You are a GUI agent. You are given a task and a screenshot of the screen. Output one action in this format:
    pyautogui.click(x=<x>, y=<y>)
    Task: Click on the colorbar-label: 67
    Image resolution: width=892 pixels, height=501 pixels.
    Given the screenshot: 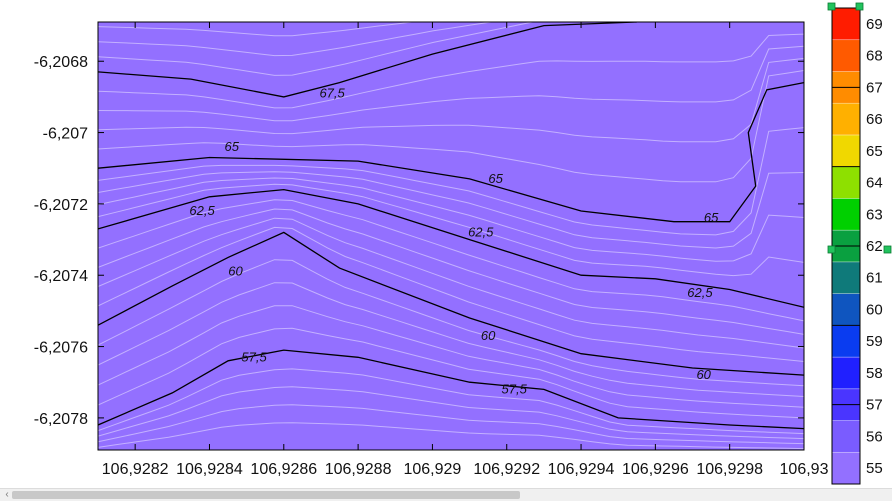 What is the action you would take?
    pyautogui.click(x=874, y=87)
    